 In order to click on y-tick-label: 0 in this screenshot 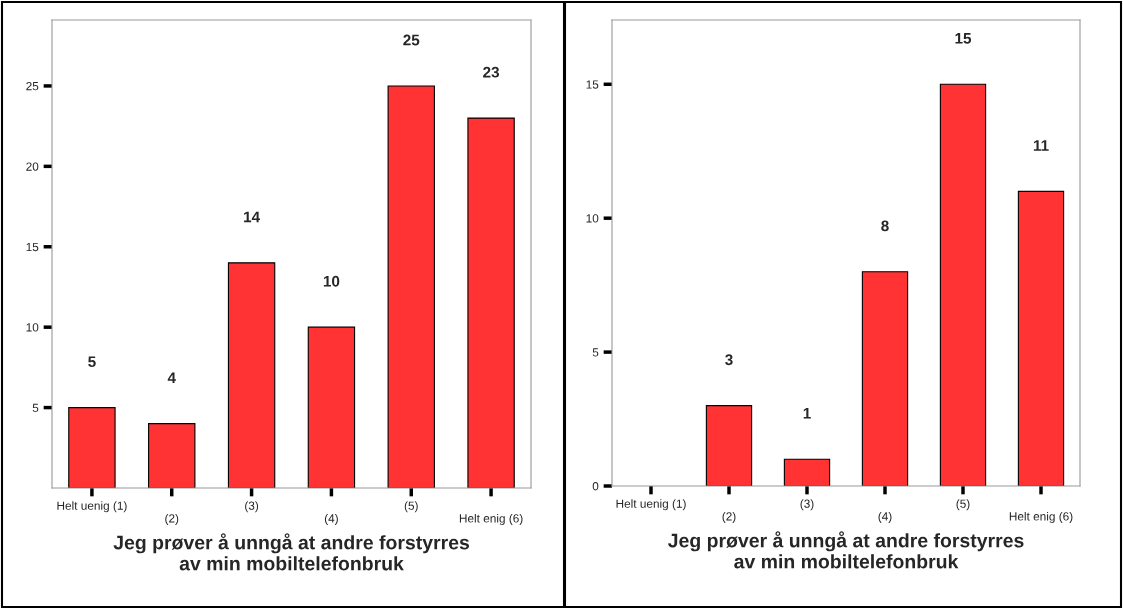, I will do `click(595, 486)`.